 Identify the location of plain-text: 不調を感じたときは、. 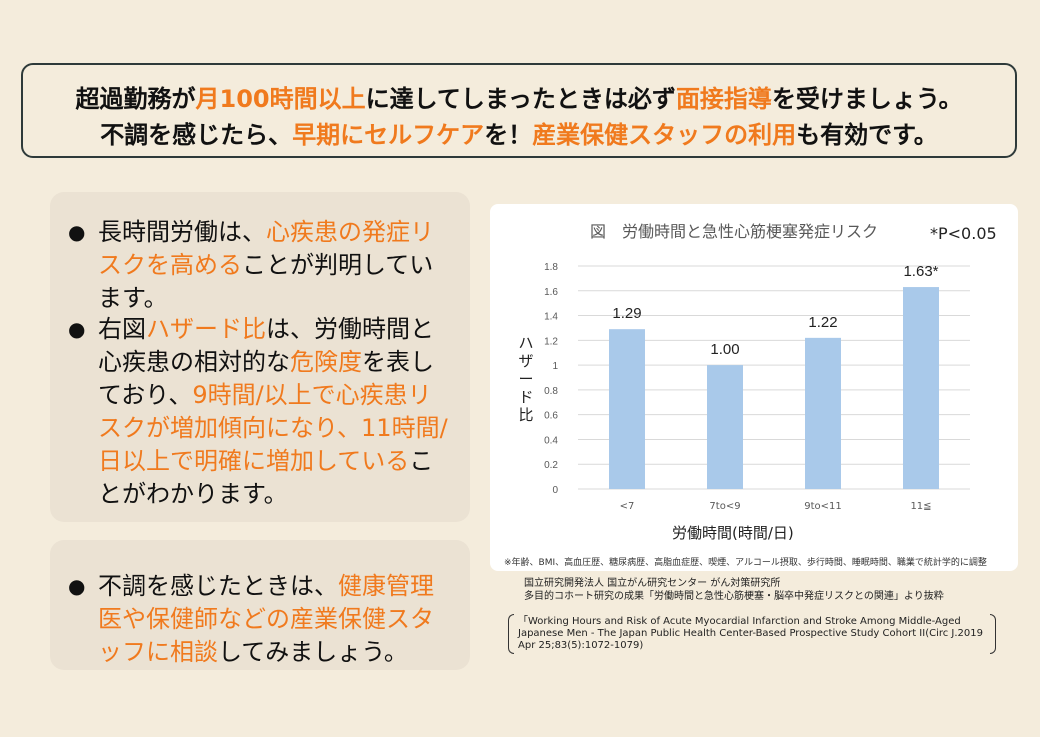
(218, 586).